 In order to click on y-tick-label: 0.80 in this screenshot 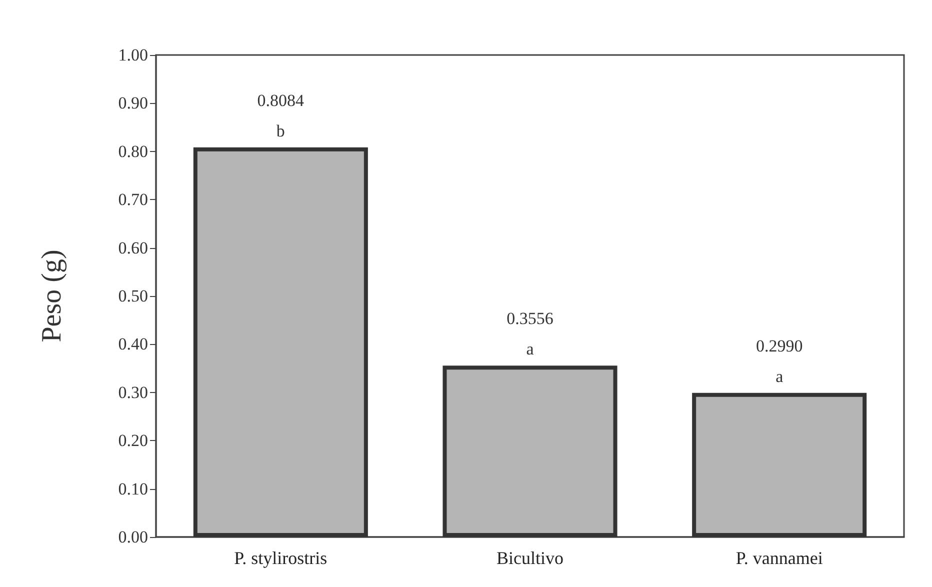, I will do `click(133, 151)`.